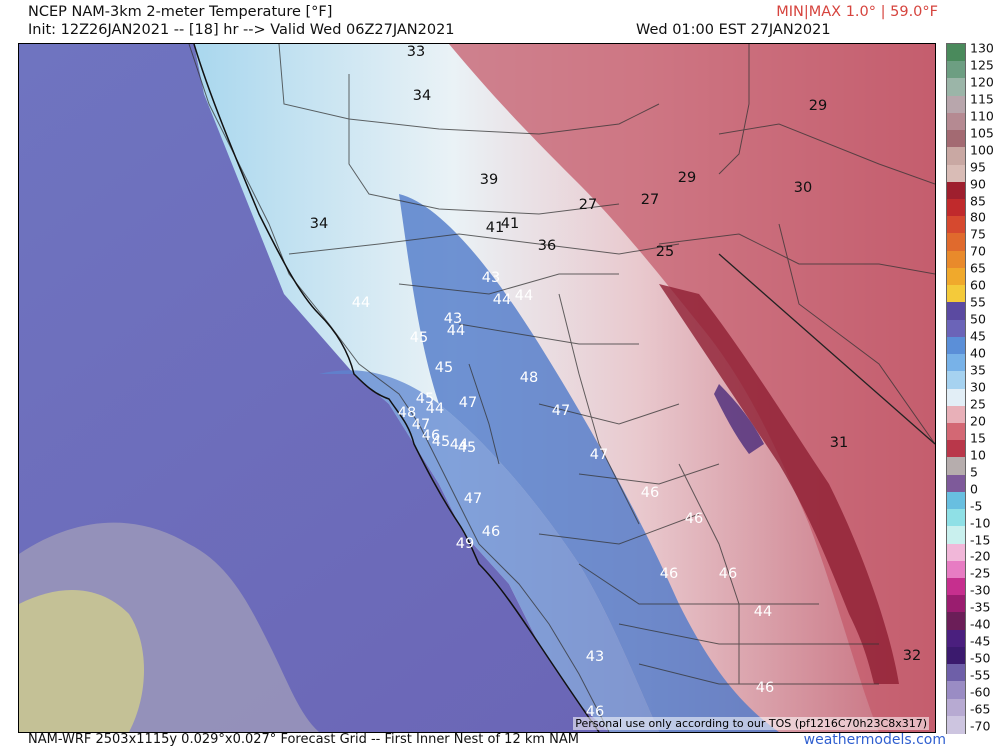  I want to click on brand-link: weathermodels.com, so click(874, 740).